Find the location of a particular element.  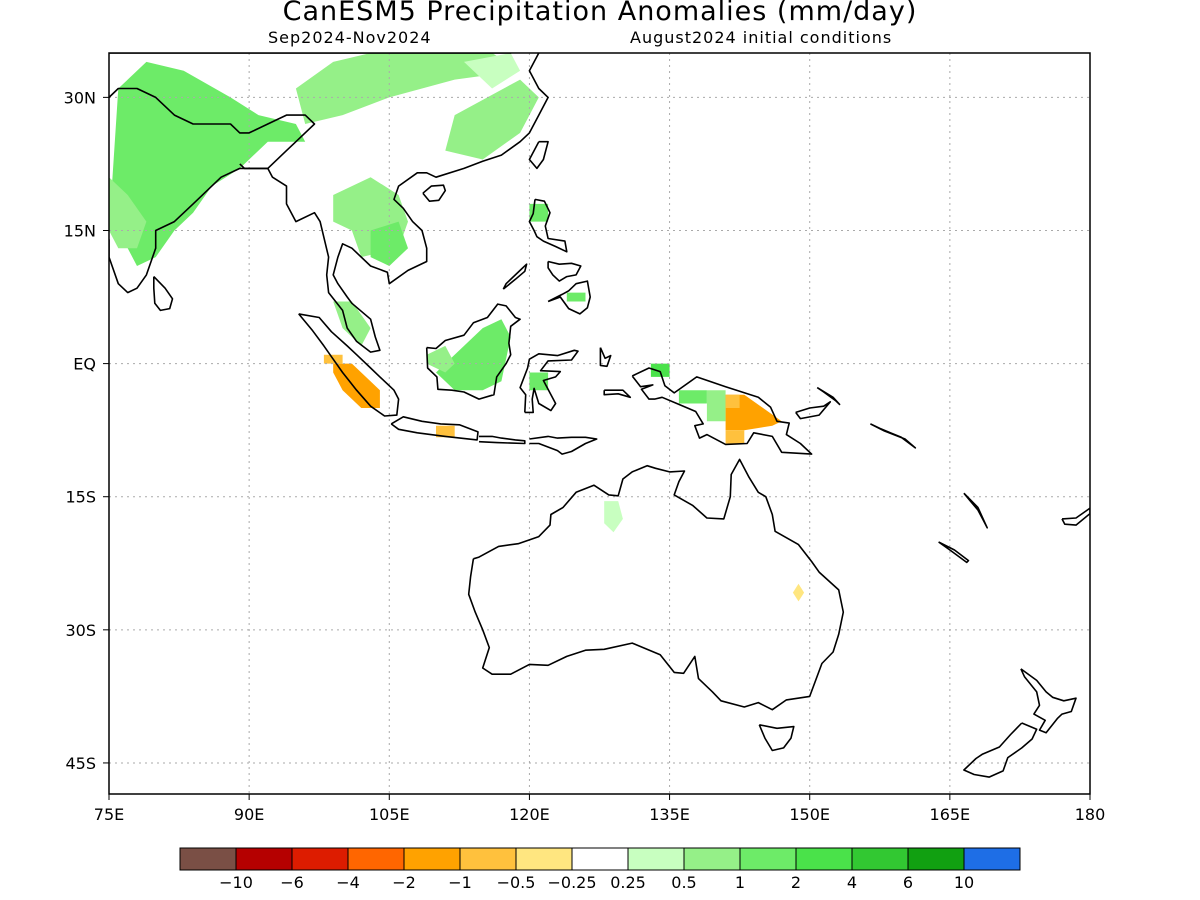

coastline-luzon is located at coordinates (548, 225).